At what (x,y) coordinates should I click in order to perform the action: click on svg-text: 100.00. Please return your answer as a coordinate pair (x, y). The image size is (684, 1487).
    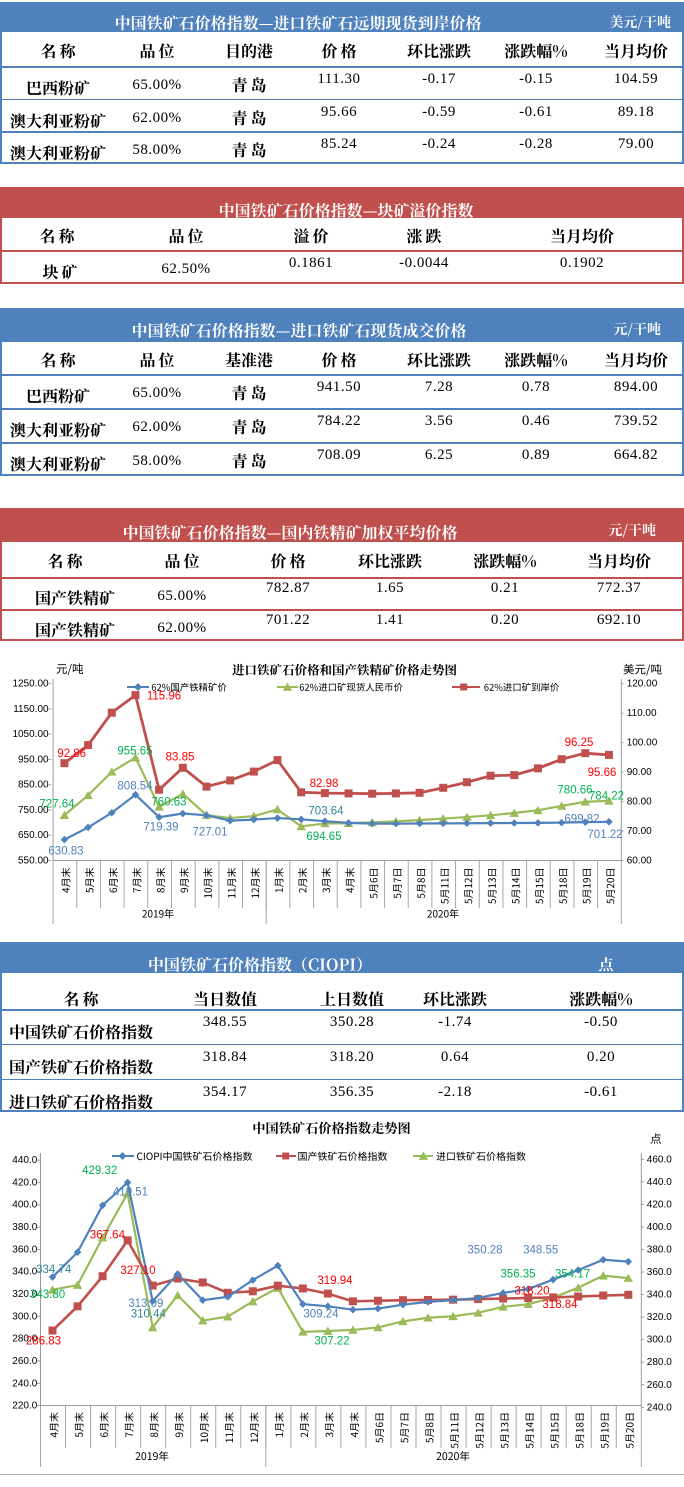
    Looking at the image, I should click on (642, 743).